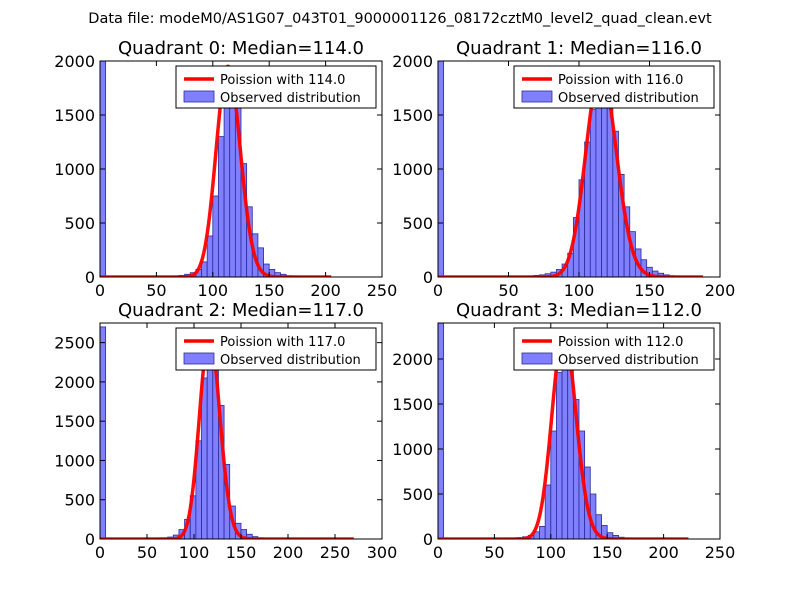  Describe the element at coordinates (241, 48) in the screenshot. I see `chart-title: Quadrant 0: Median=114.0` at that location.